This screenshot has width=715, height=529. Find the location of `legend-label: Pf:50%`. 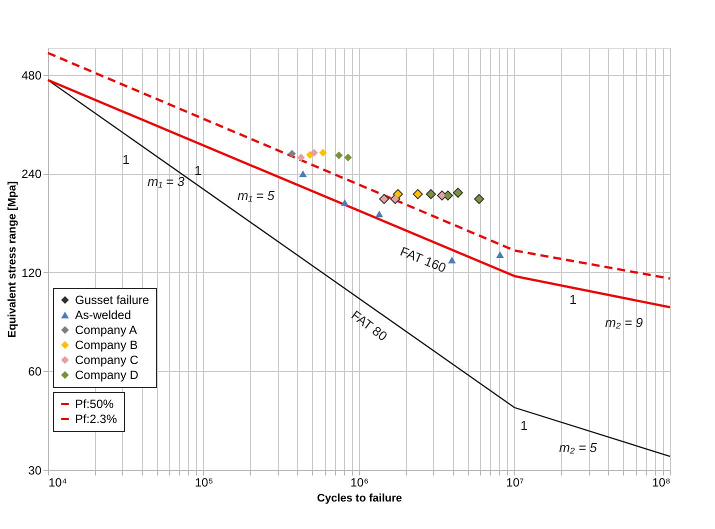

legend-label: Pf:50% is located at coordinates (94, 404).